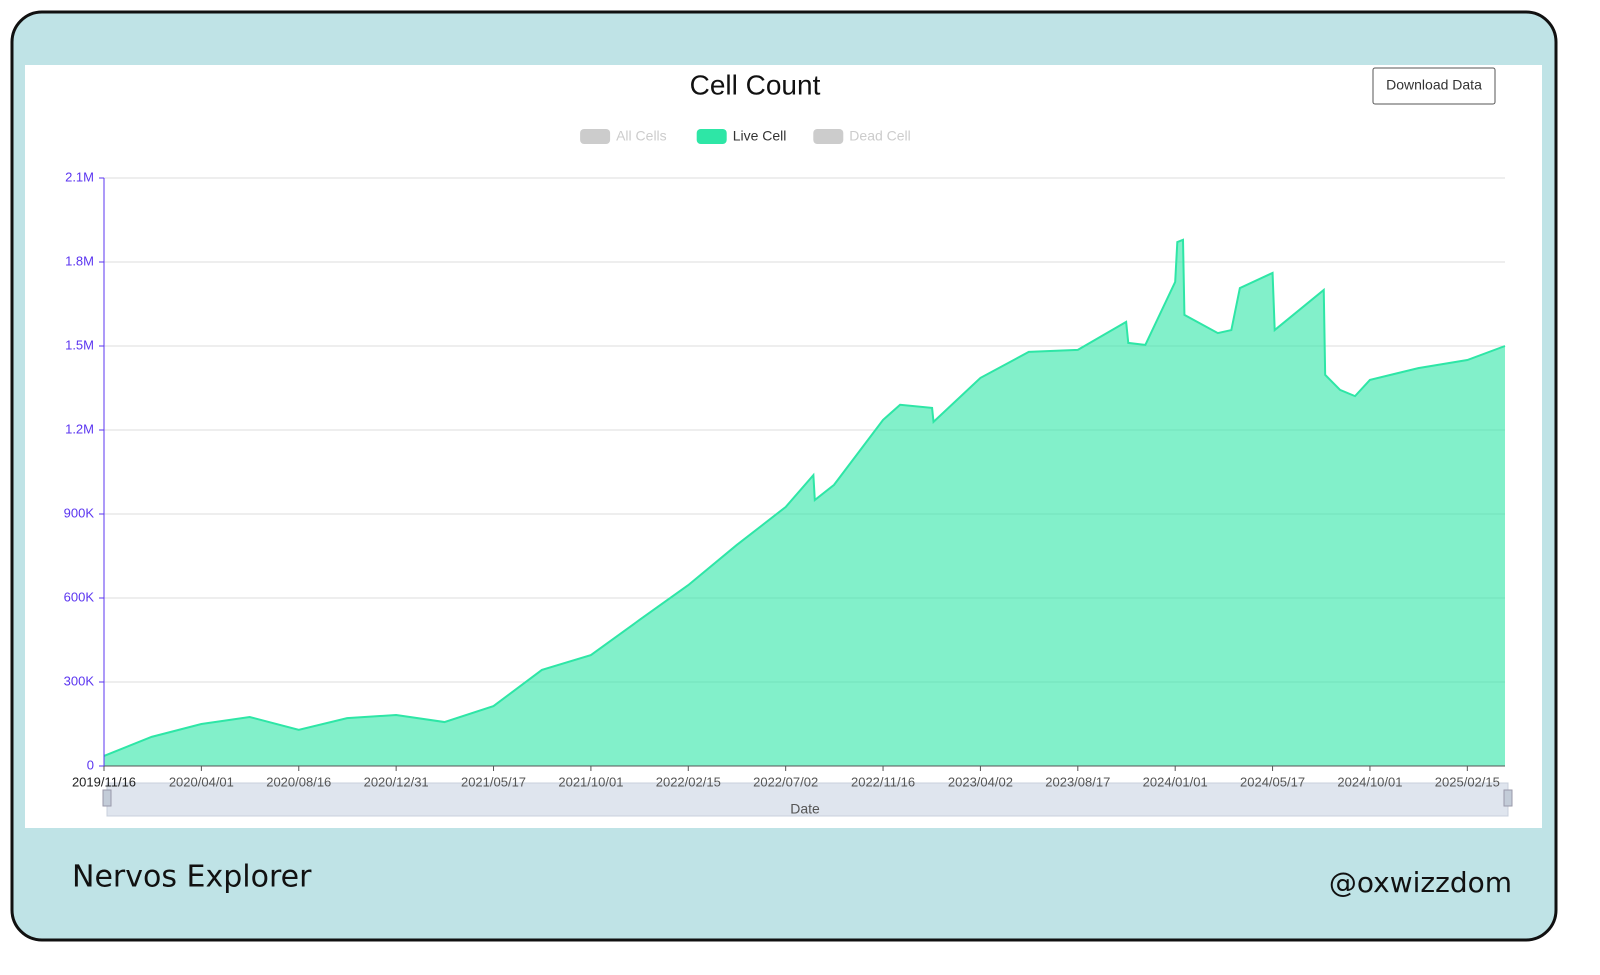 The width and height of the screenshot is (1600, 975). What do you see at coordinates (1175, 781) in the screenshot?
I see `x-tick-label: 2024/01/01` at bounding box center [1175, 781].